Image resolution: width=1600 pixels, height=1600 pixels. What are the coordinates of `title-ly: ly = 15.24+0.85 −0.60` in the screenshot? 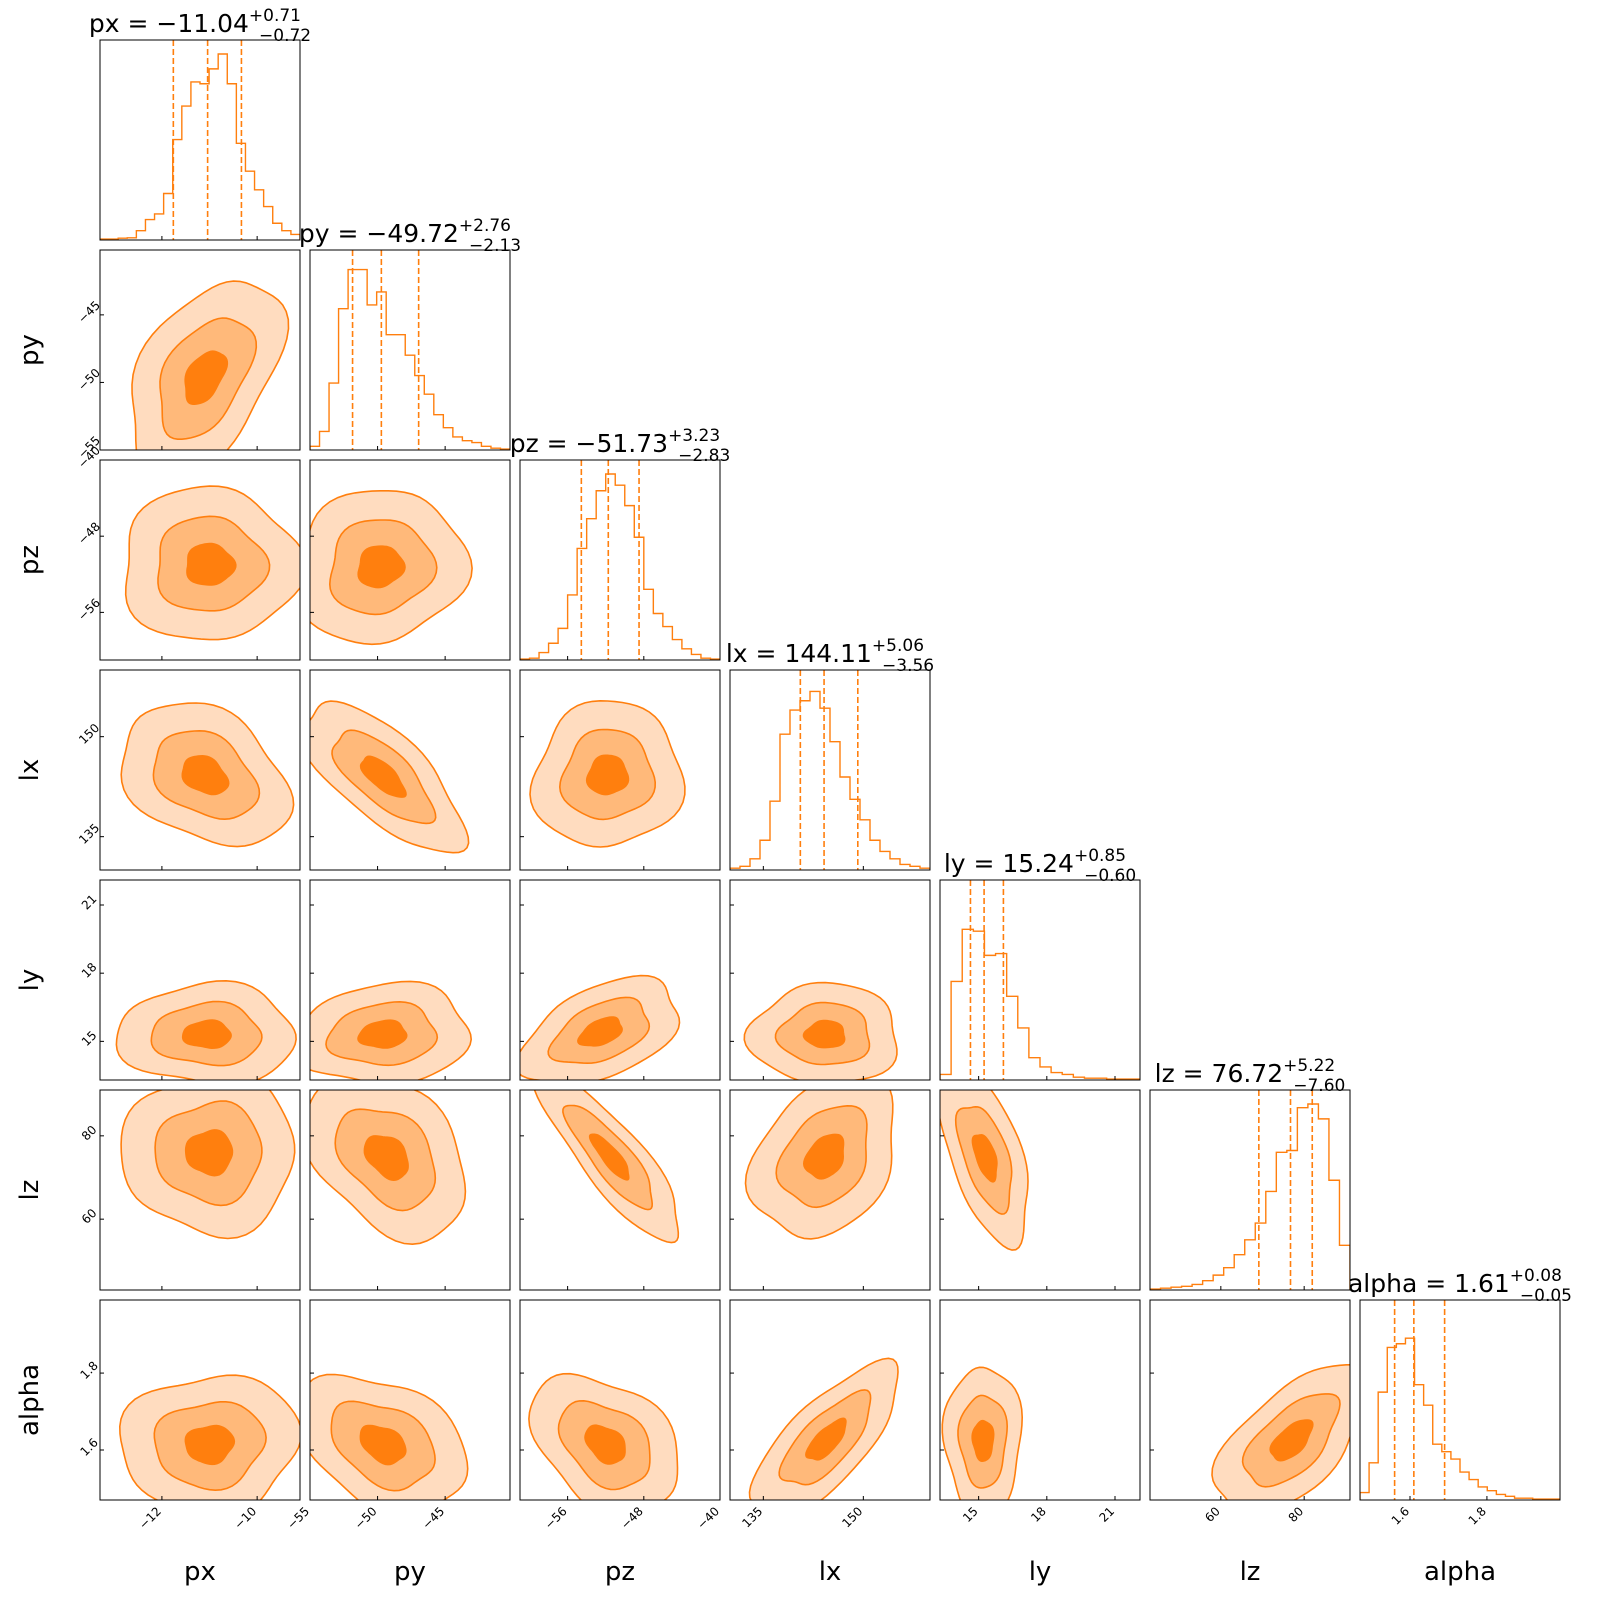 It's located at (1040, 866).